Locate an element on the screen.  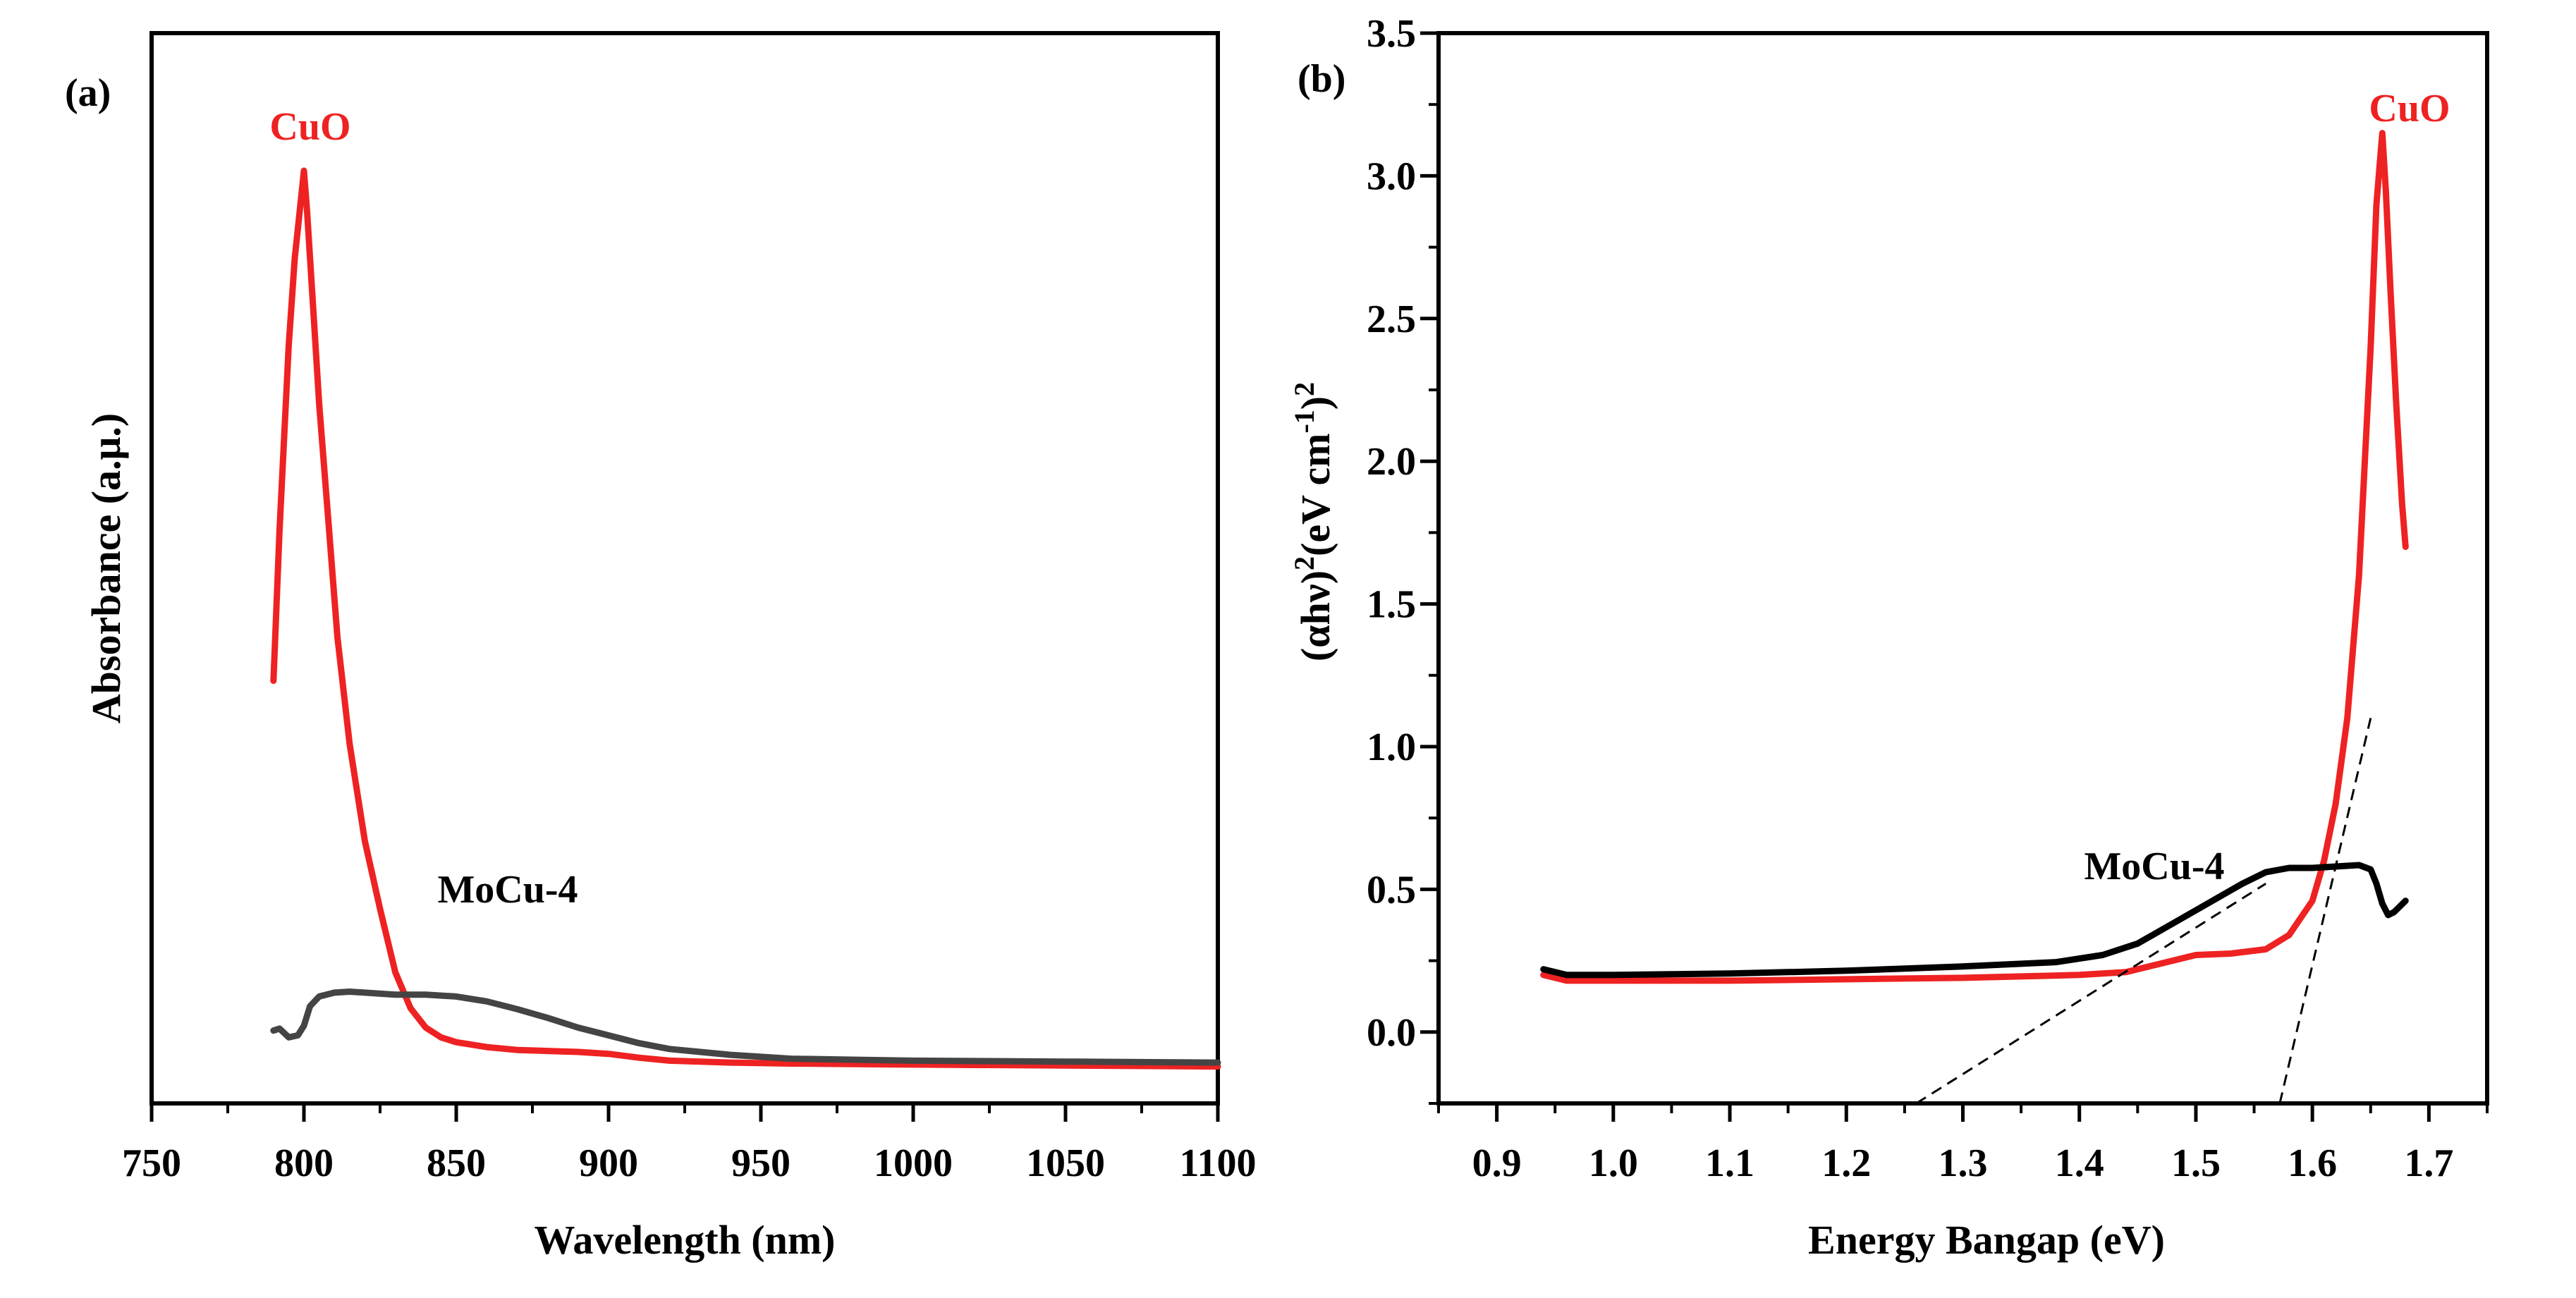
a-x-tick-label: 1050 is located at coordinates (1066, 1163).